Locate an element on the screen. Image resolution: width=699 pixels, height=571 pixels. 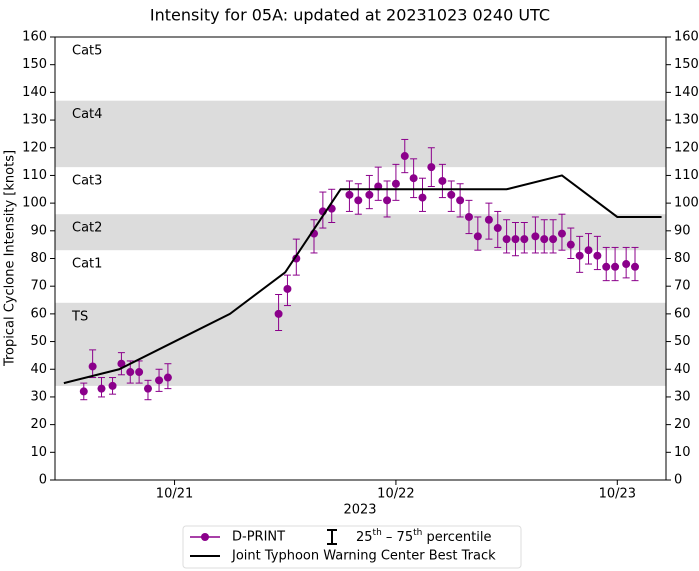
y-tick-label: 100 is located at coordinates (34, 203).